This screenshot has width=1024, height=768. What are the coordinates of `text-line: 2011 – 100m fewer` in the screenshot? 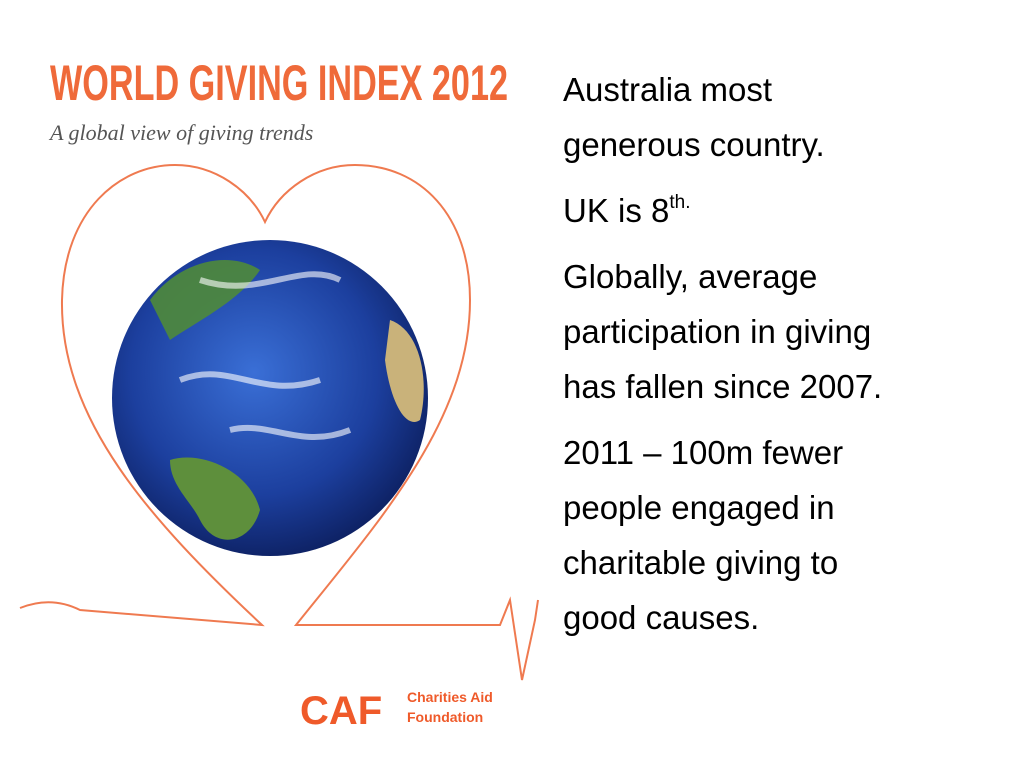 It's located at (788, 452).